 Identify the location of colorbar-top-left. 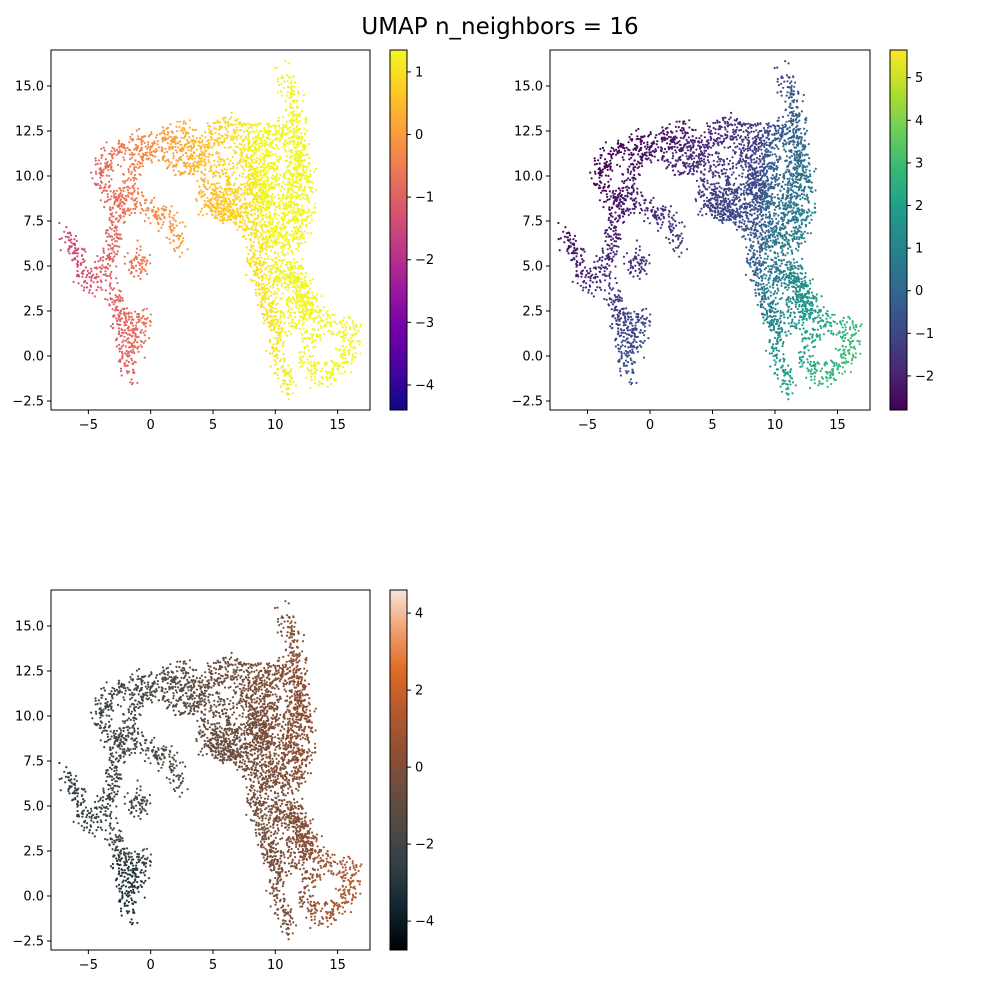
(398, 230).